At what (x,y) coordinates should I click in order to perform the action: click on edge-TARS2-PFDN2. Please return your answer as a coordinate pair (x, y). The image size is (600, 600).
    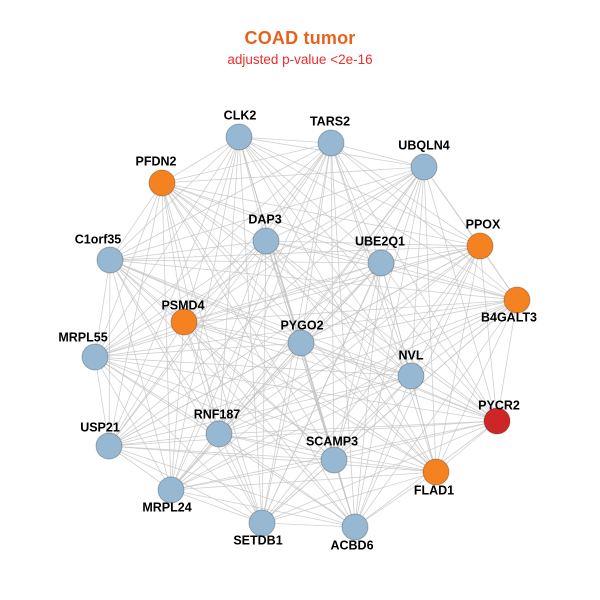
    Looking at the image, I should click on (246, 163).